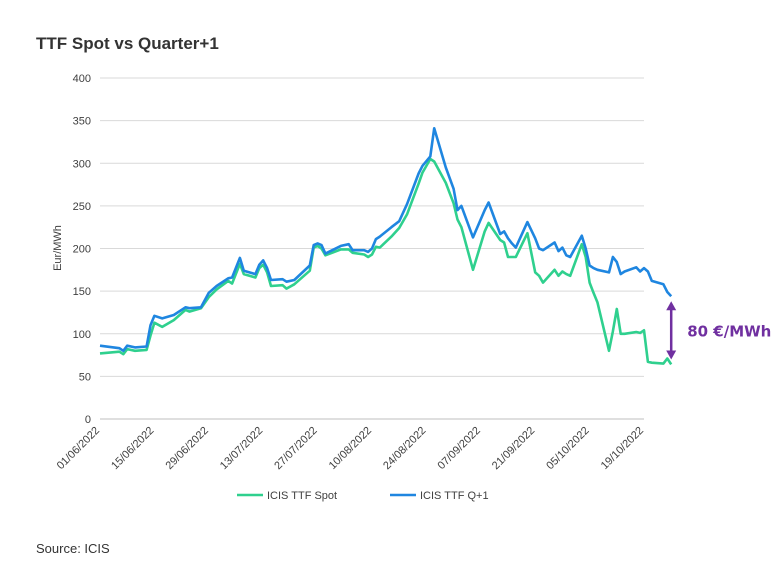 The width and height of the screenshot is (780, 579). What do you see at coordinates (88, 420) in the screenshot?
I see `y-tick-label: 0` at bounding box center [88, 420].